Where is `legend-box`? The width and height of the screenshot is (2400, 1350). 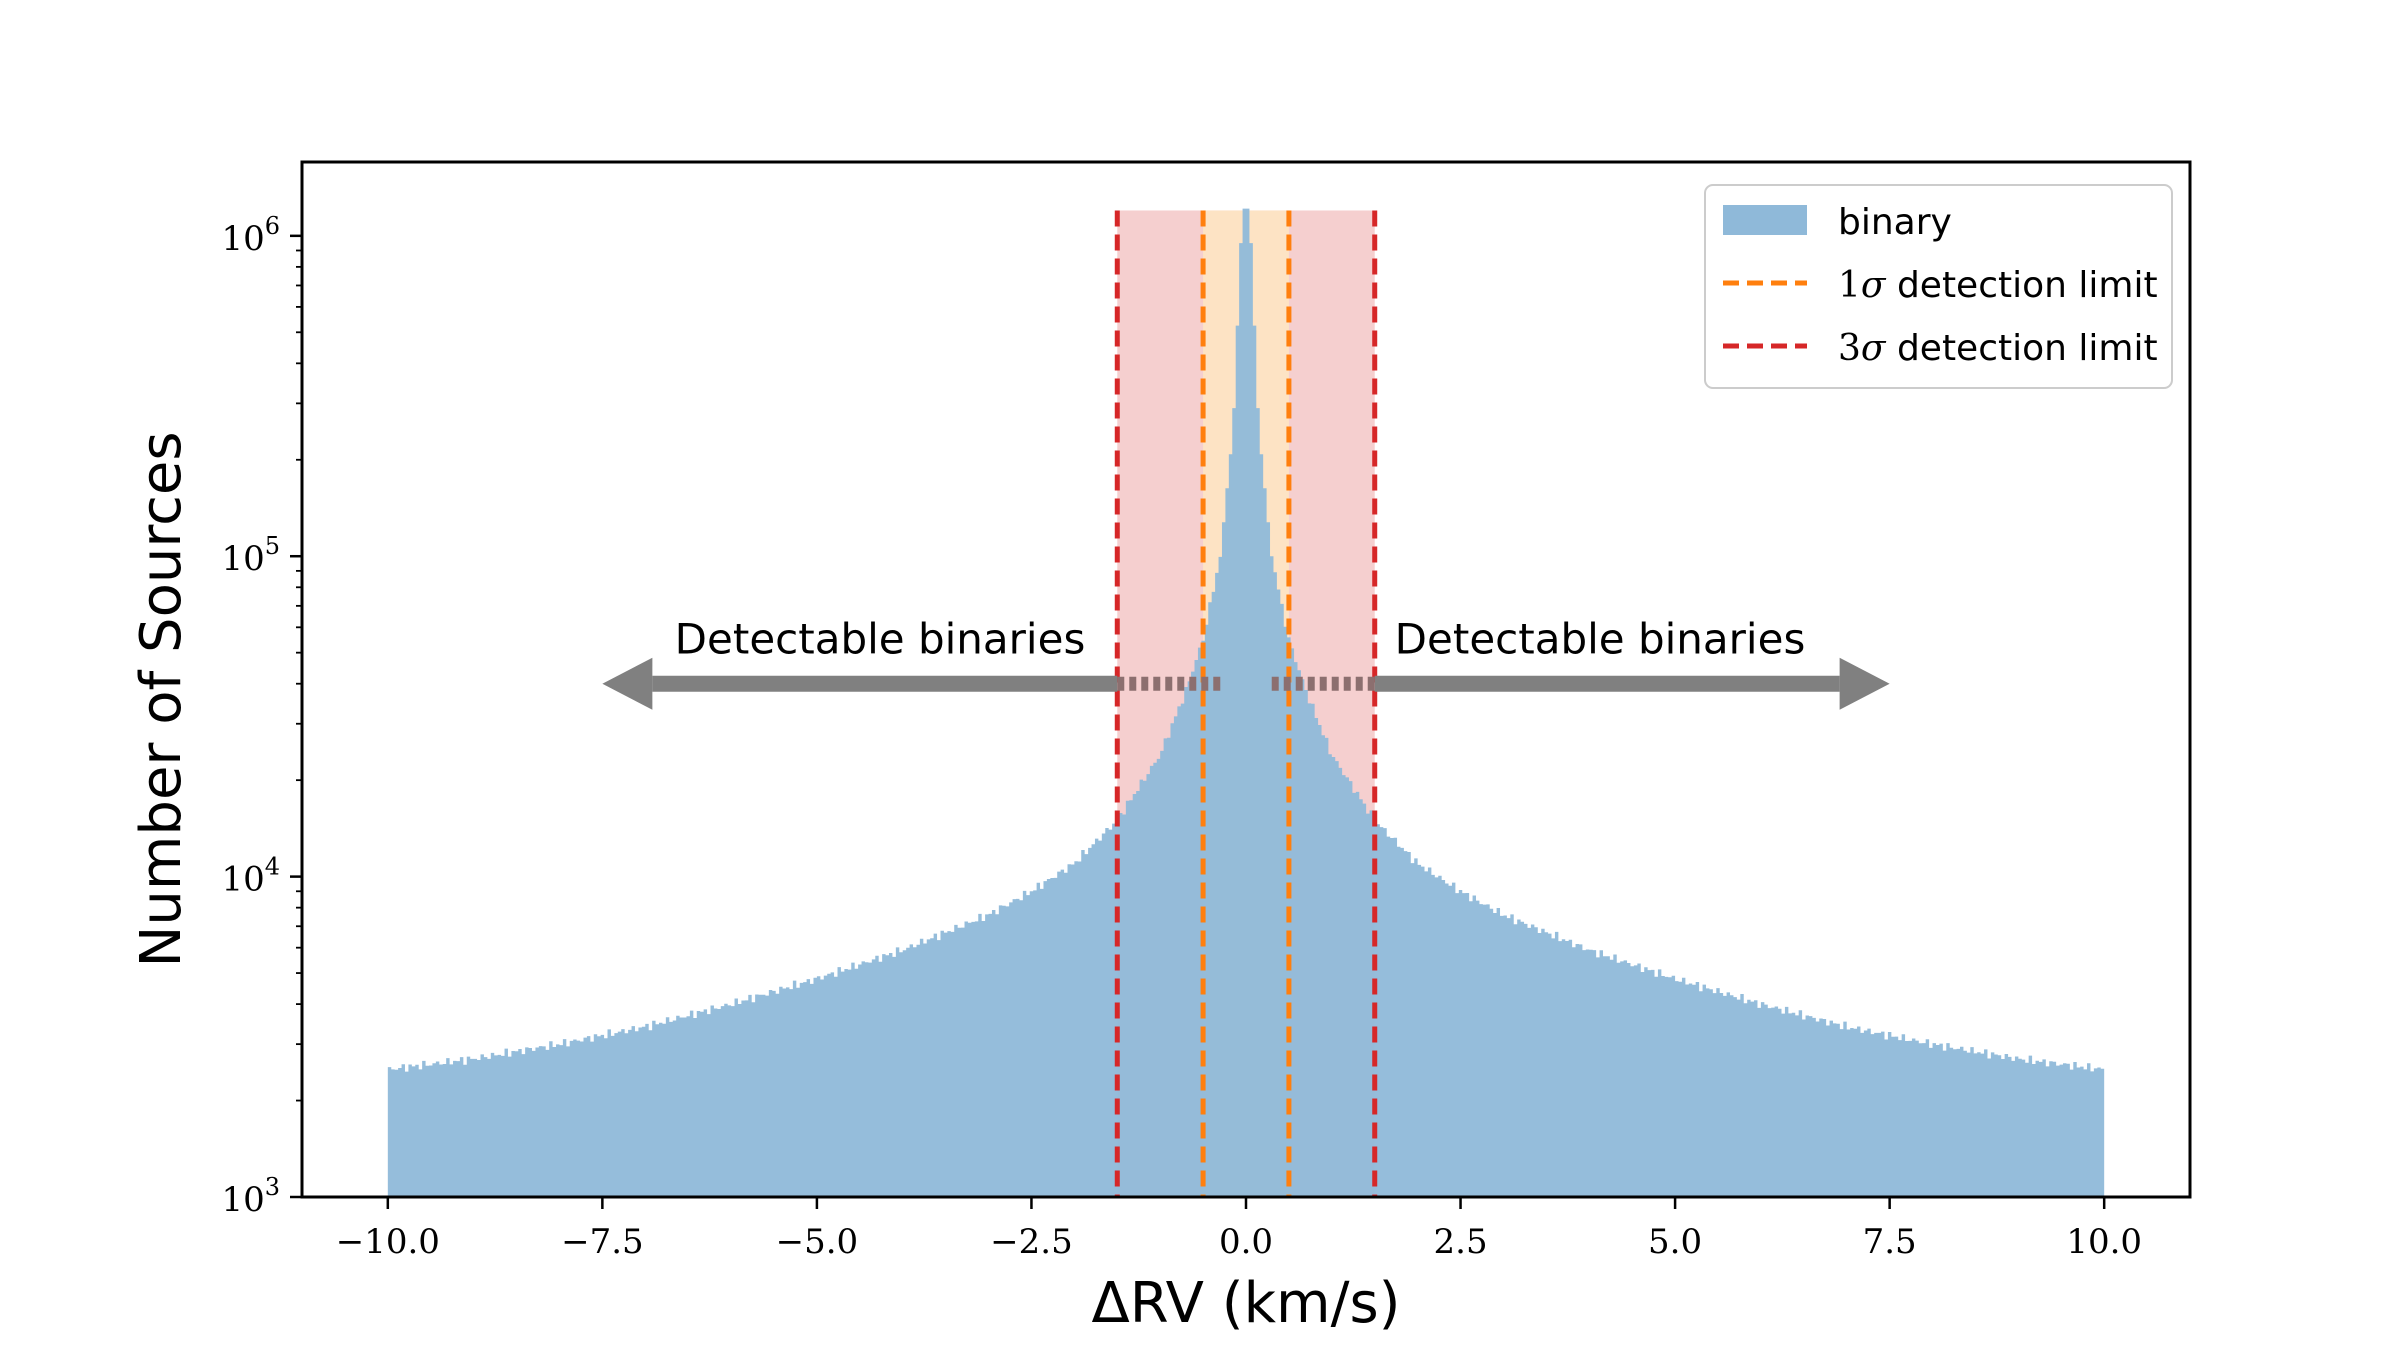 legend-box is located at coordinates (1938, 286).